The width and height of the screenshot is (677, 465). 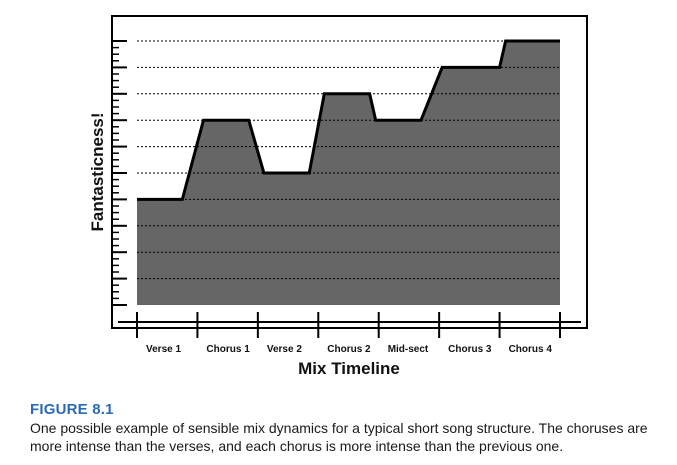 I want to click on figure-label: FIGURE 8.1, so click(x=72, y=409).